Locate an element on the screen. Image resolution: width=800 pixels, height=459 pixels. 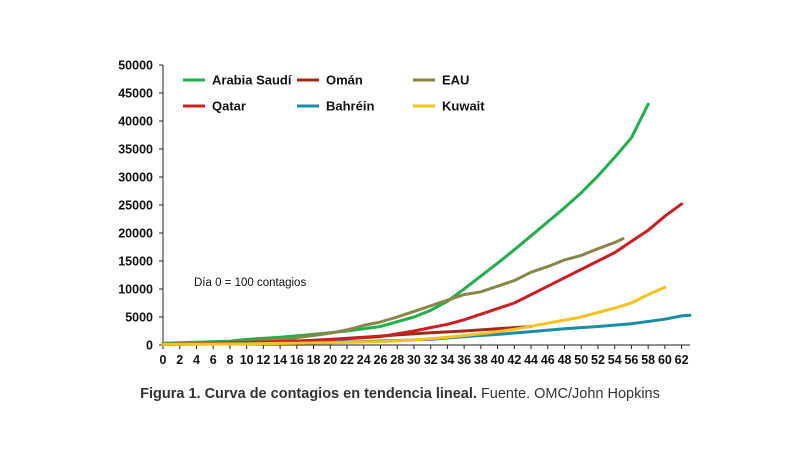
x-tick-label: 34 is located at coordinates (447, 360).